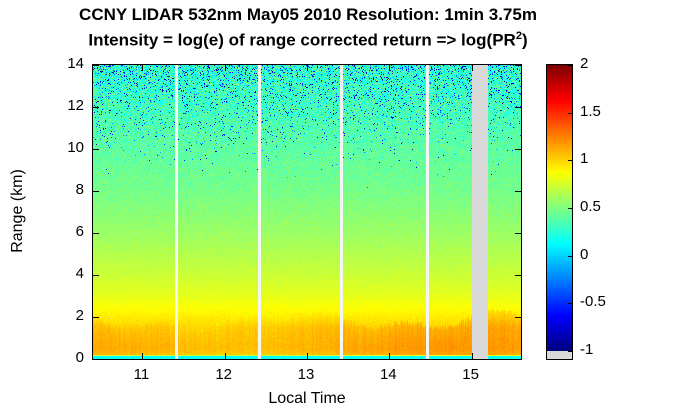 The image size is (700, 420). Describe the element at coordinates (75, 63) in the screenshot. I see `y-tick-label: 14` at that location.